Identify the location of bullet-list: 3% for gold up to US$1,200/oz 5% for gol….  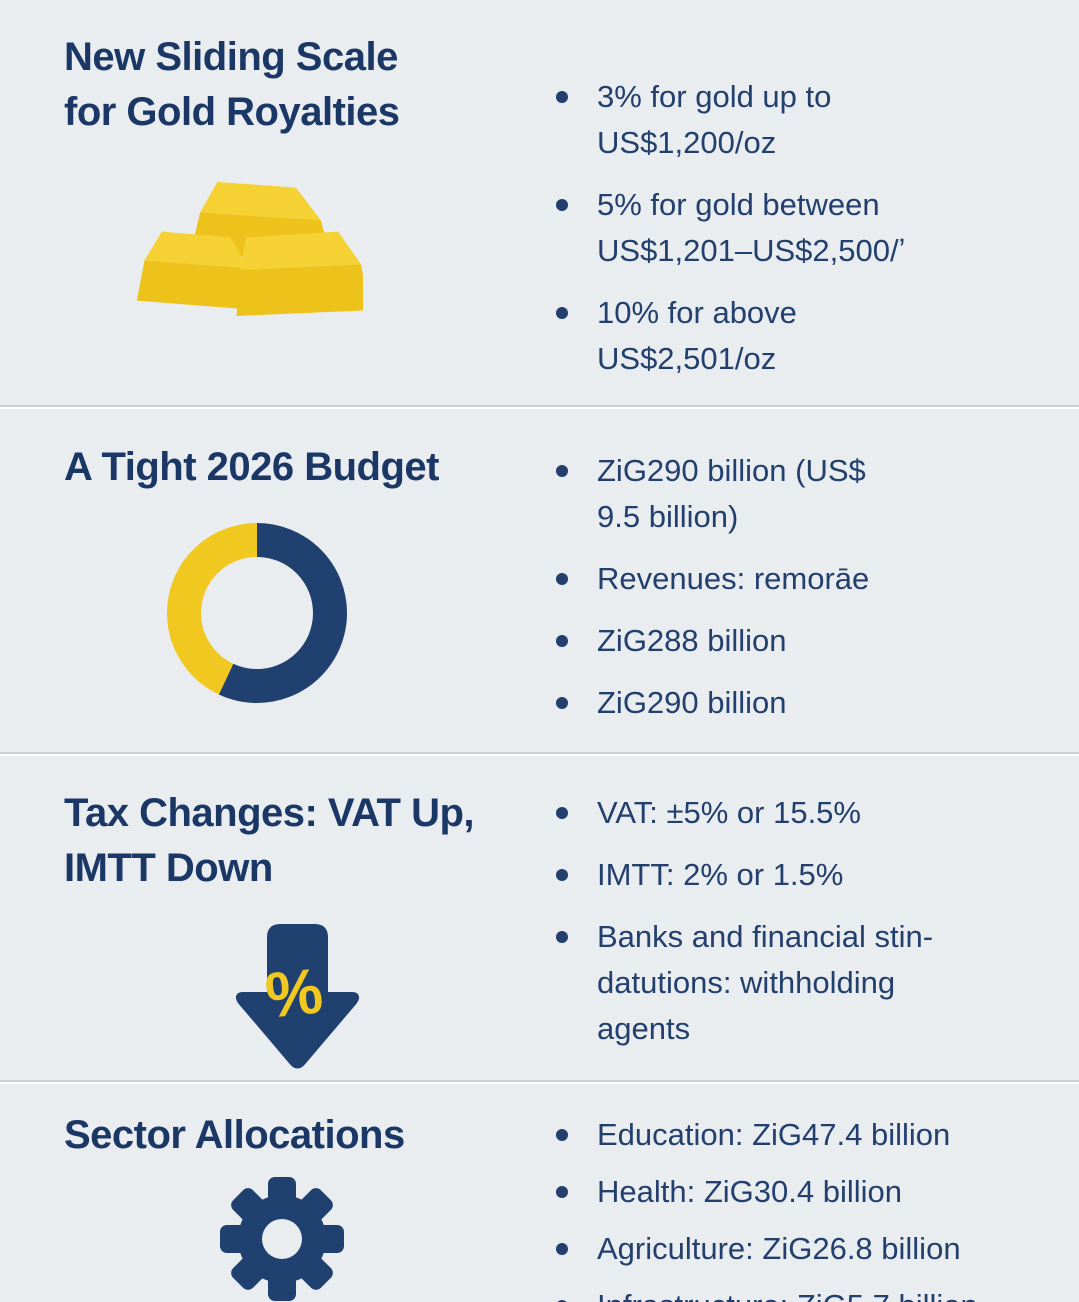
(792, 228).